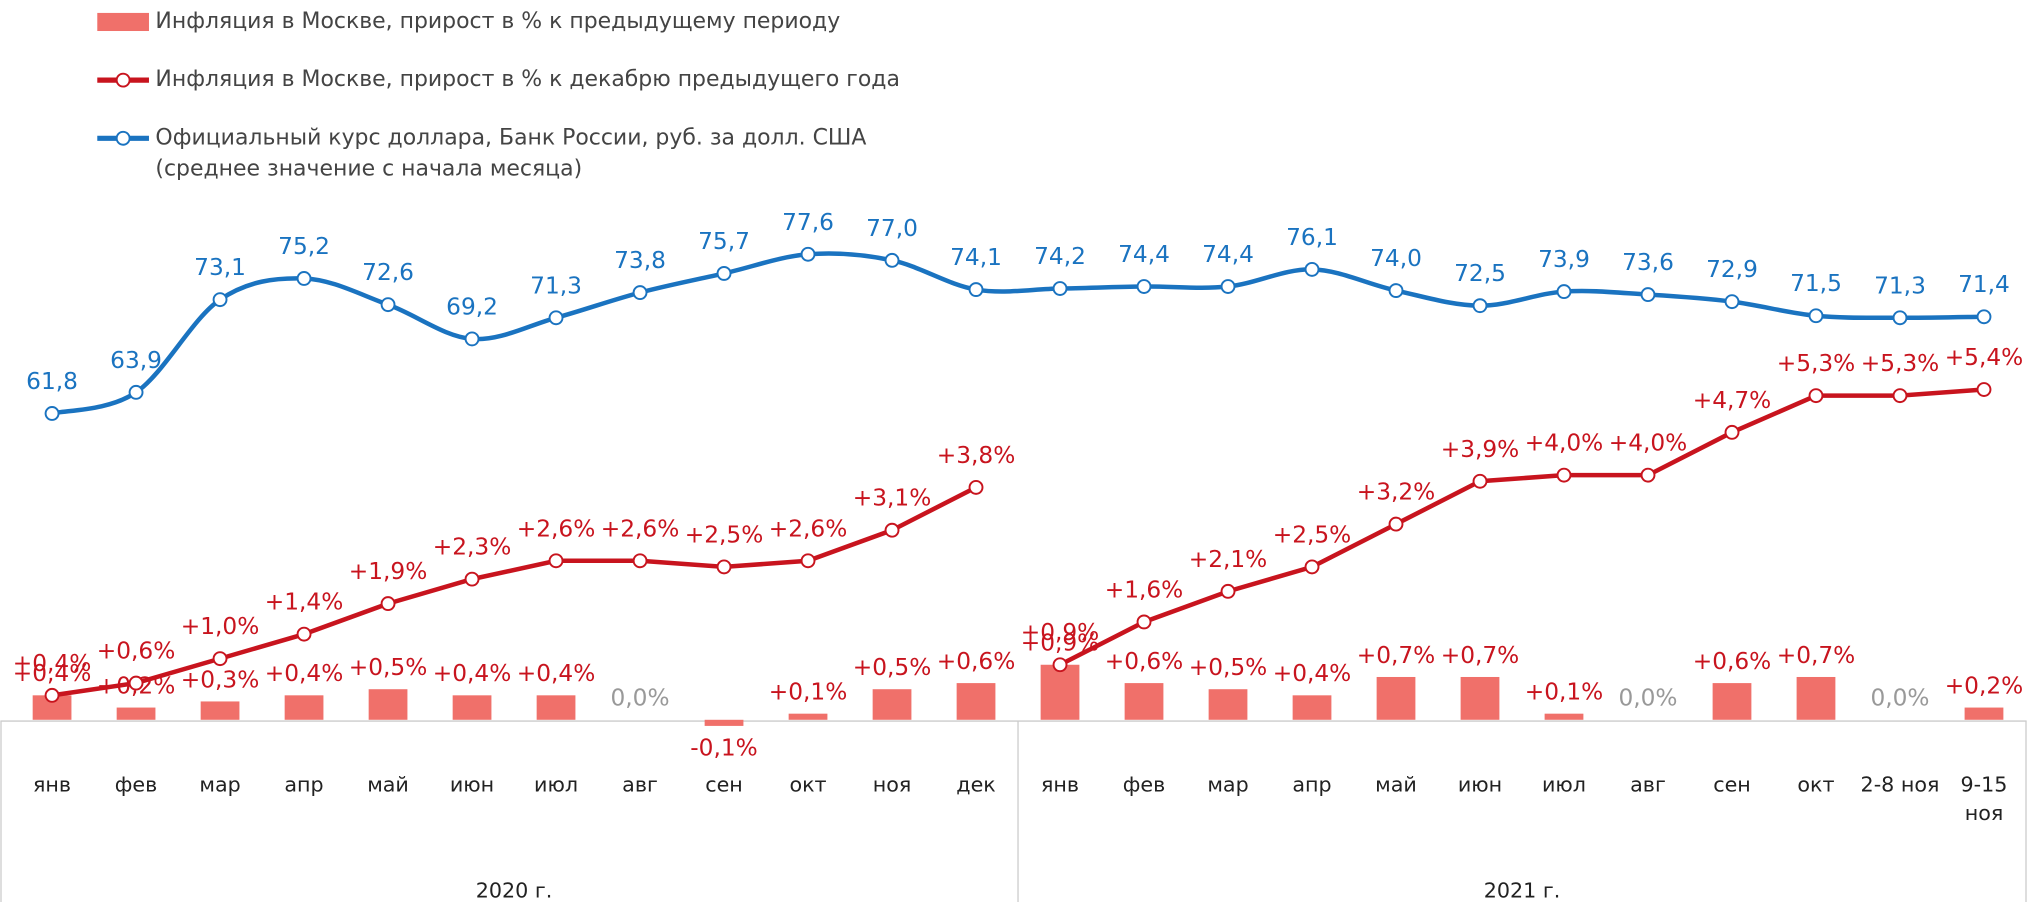  What do you see at coordinates (892, 785) in the screenshot?
I see `x-tick-label: ноя` at bounding box center [892, 785].